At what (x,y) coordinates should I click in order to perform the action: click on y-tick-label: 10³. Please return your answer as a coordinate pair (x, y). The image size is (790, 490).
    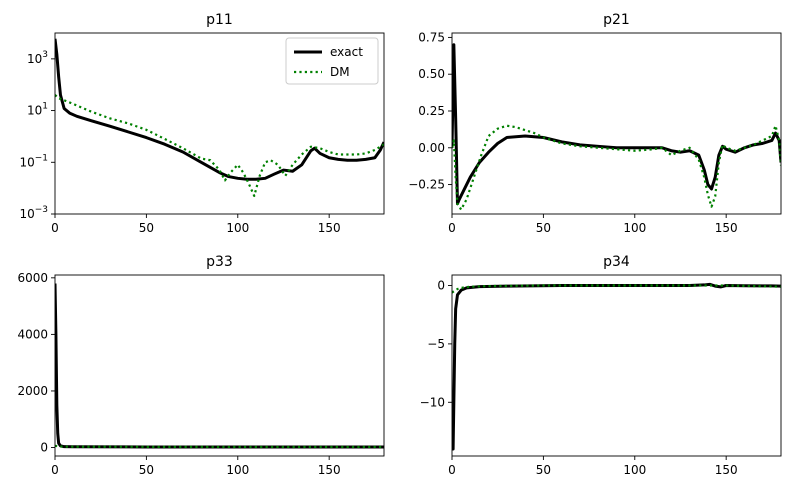
    Looking at the image, I should click on (37, 58).